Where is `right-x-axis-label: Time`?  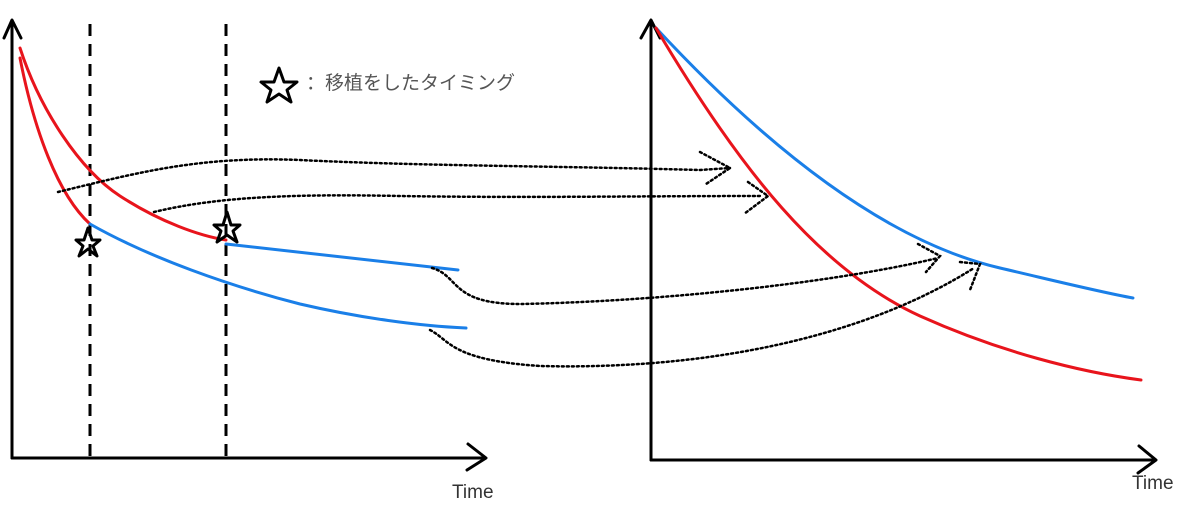 right-x-axis-label: Time is located at coordinates (1153, 483).